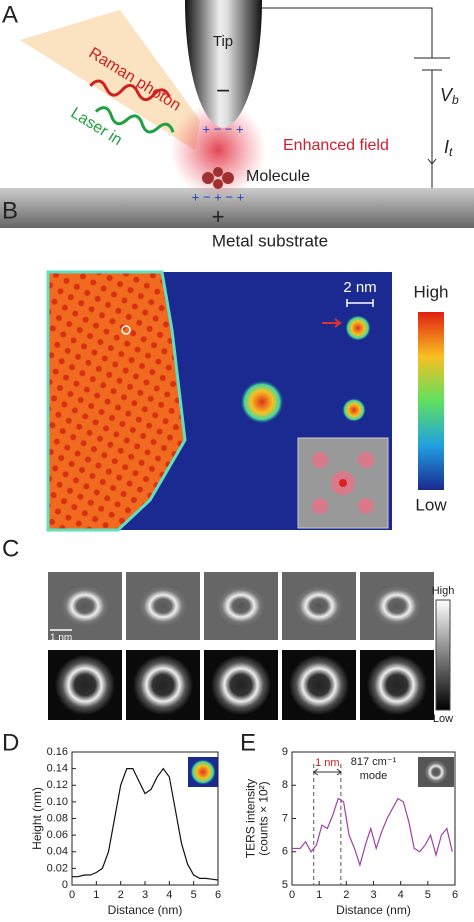 The image size is (474, 922). I want to click on symbol: I, so click(446, 147).